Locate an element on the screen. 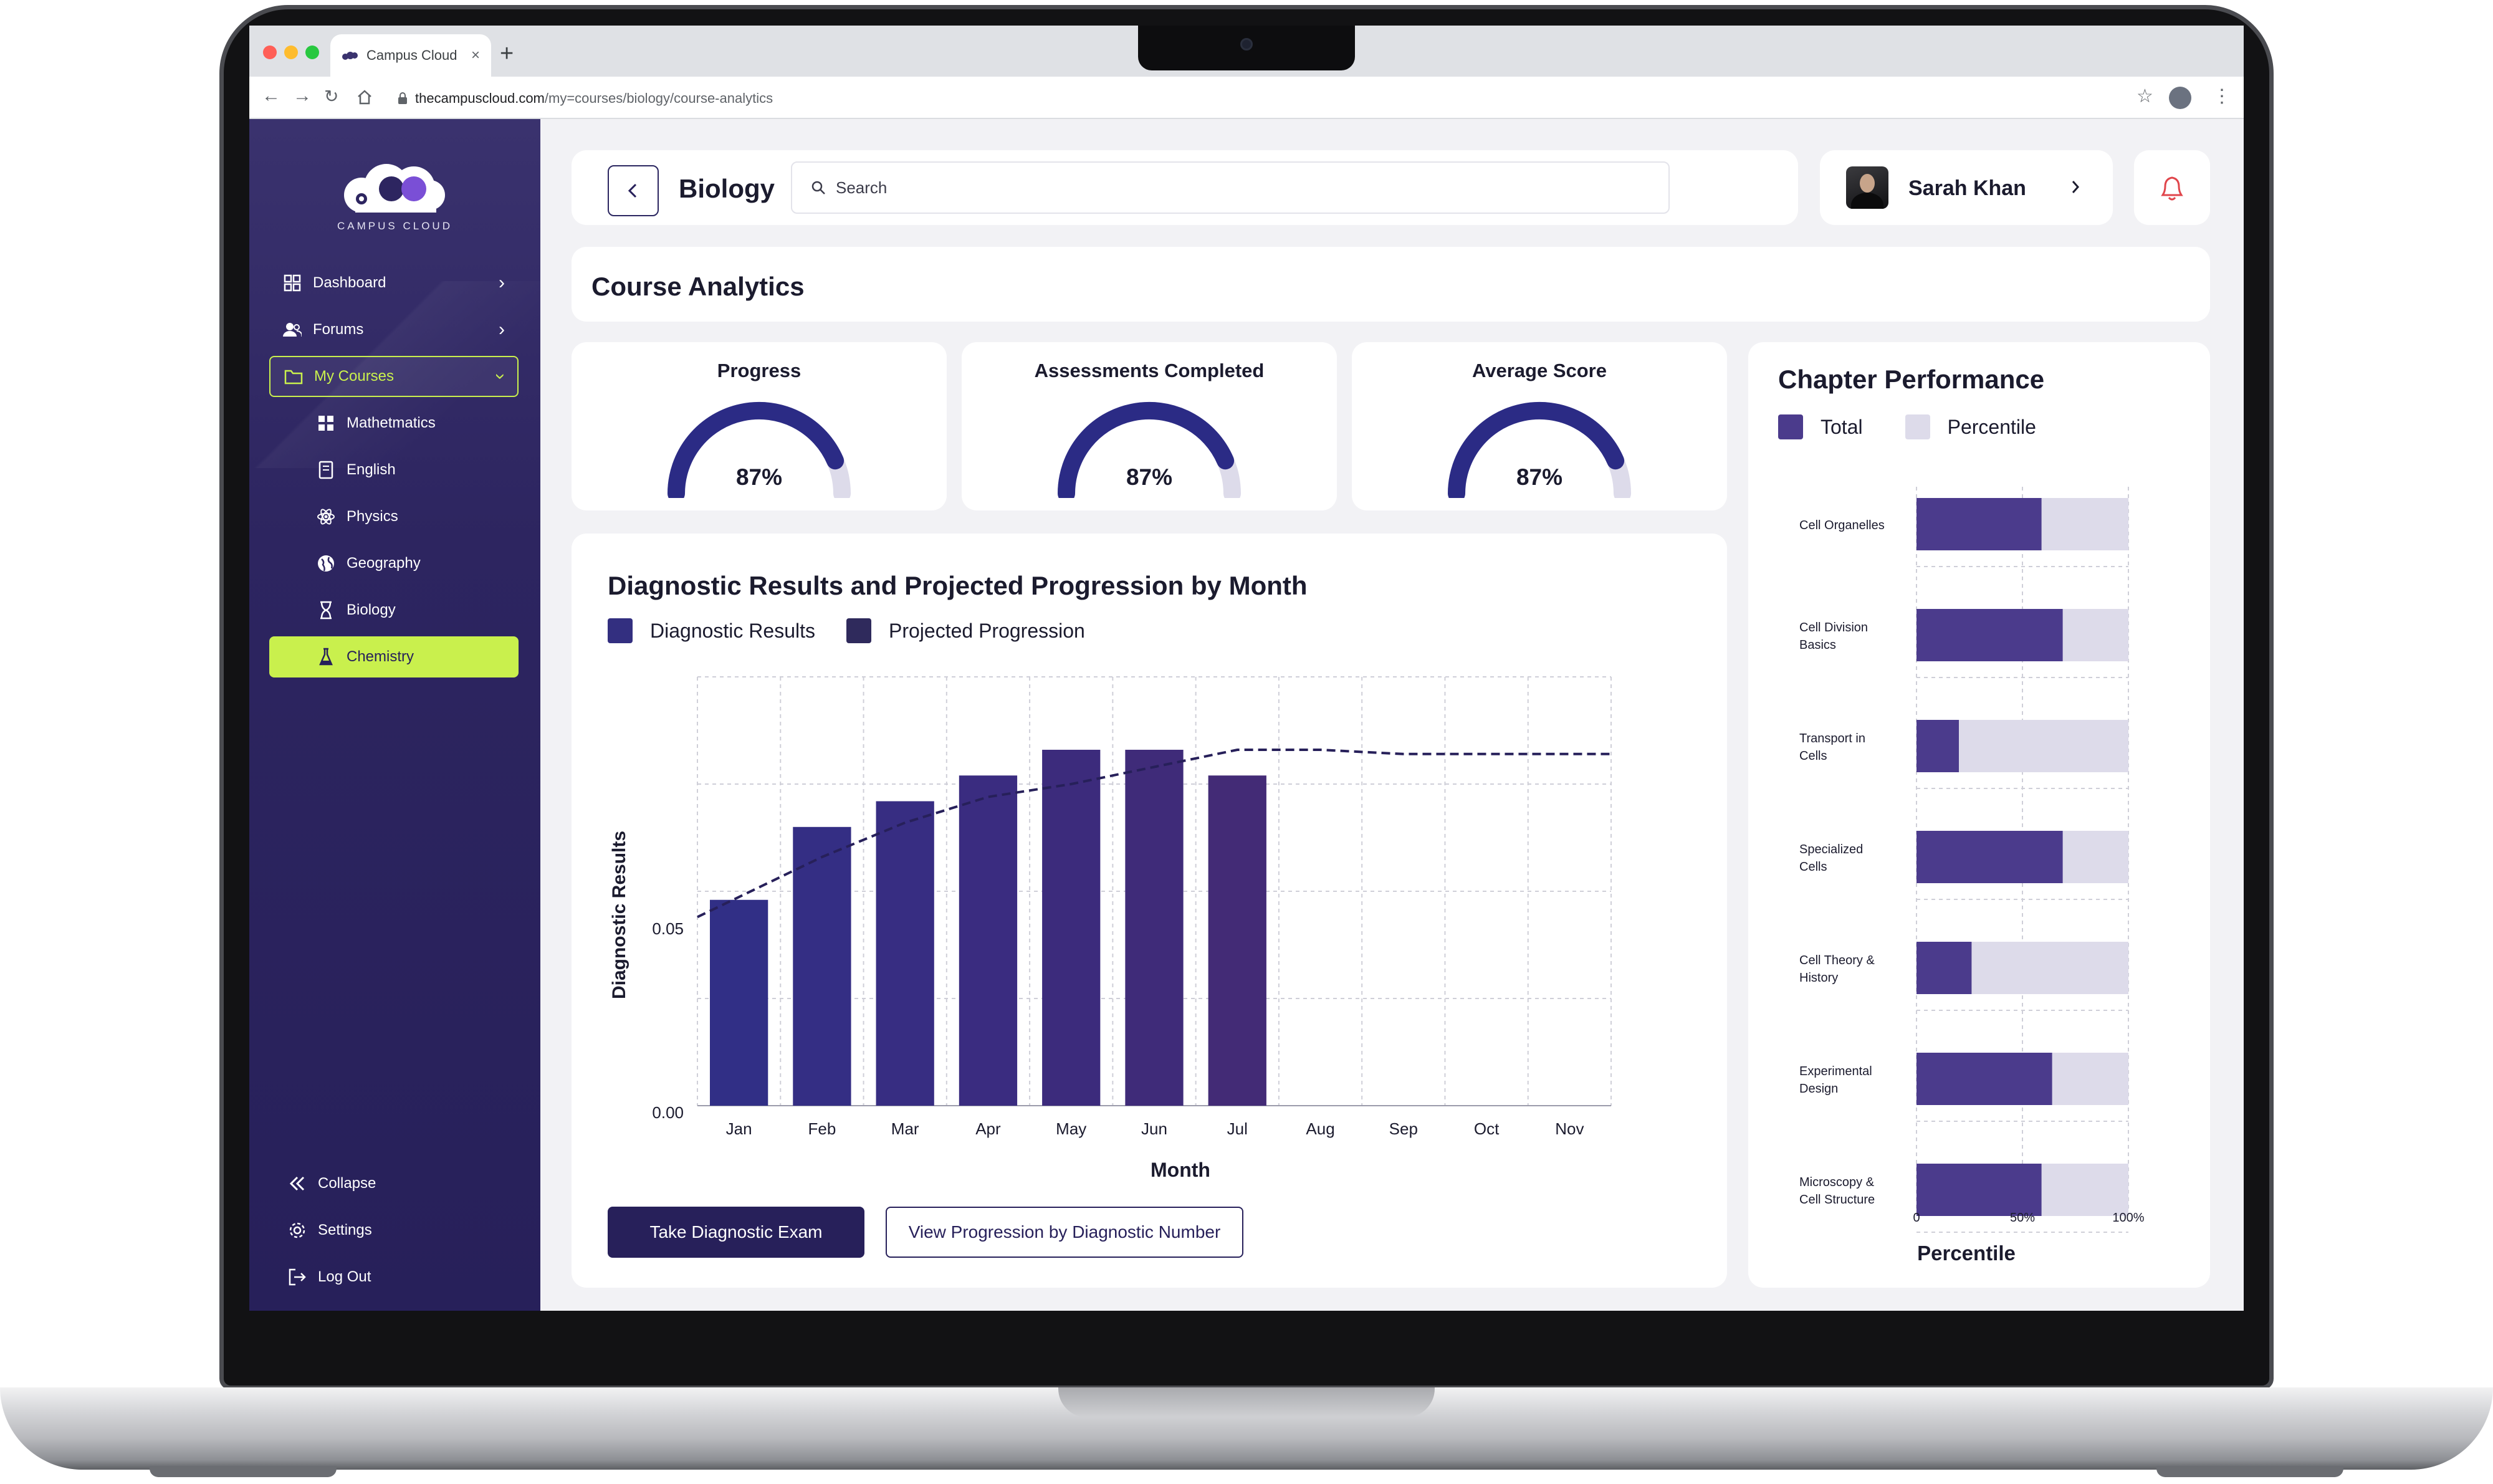  chapter-label-line: Cell Organelles is located at coordinates (1842, 525).